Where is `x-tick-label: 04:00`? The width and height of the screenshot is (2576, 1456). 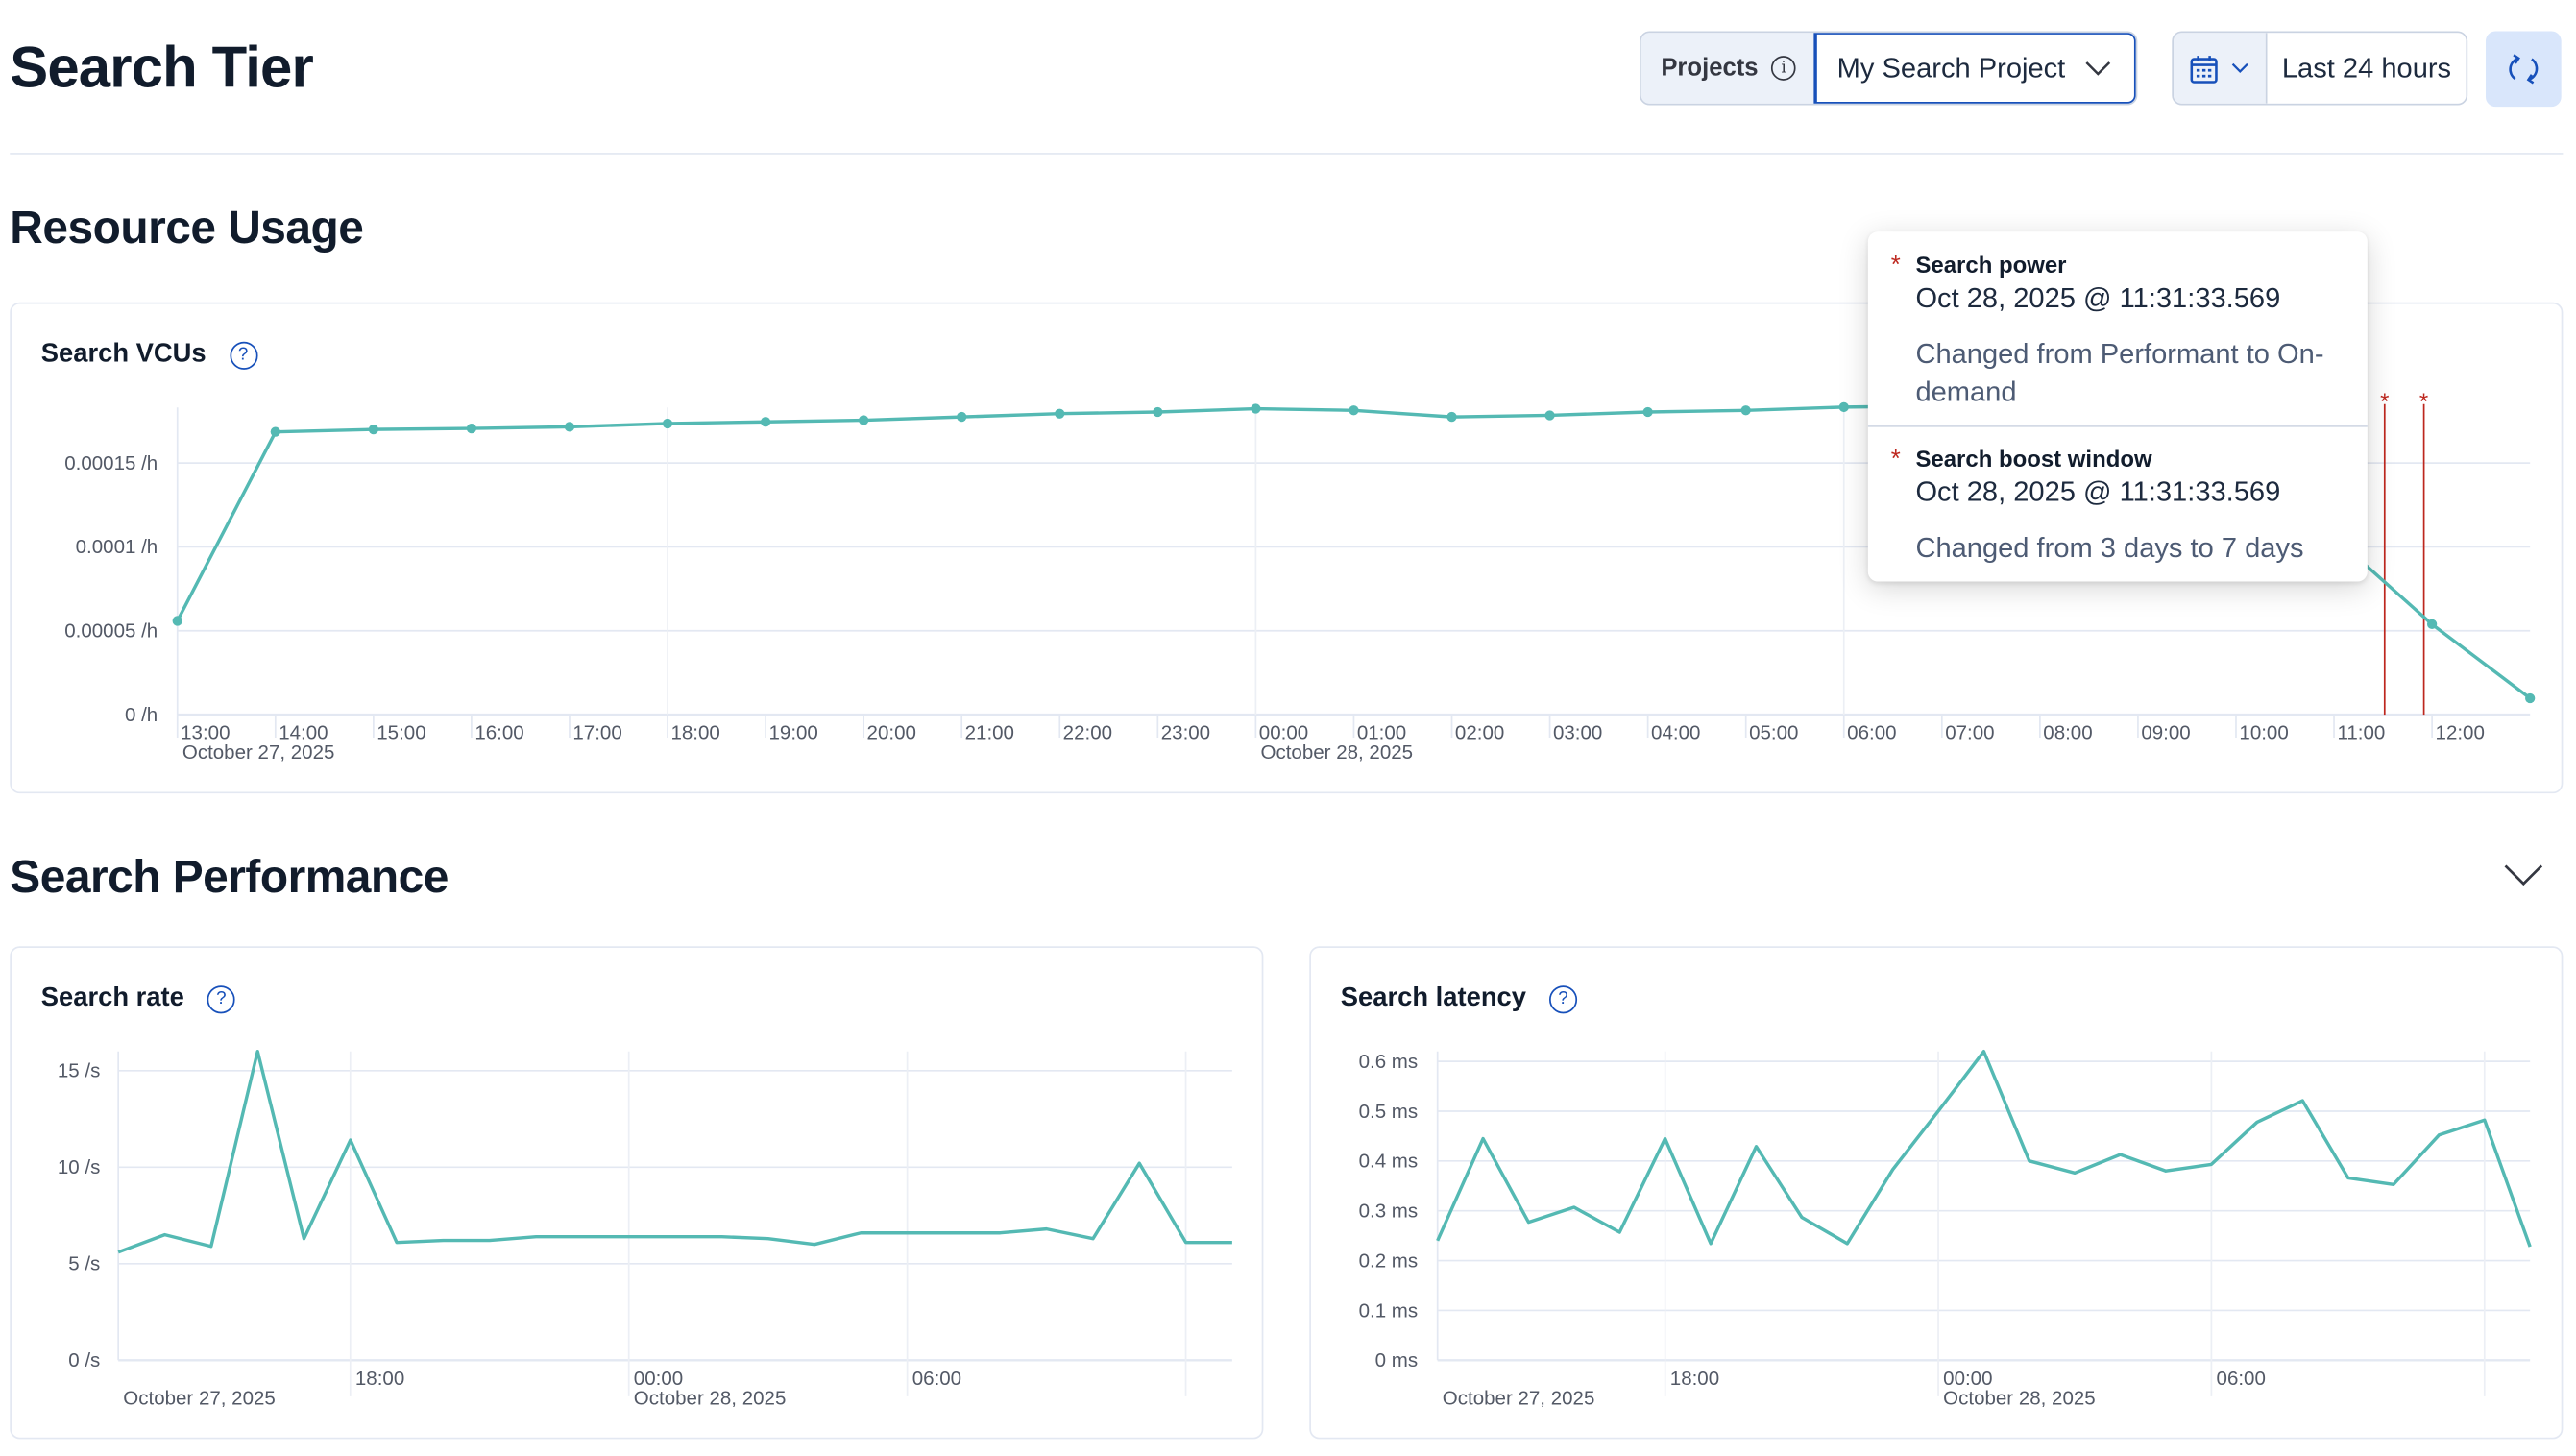
x-tick-label: 04:00 is located at coordinates (1675, 733).